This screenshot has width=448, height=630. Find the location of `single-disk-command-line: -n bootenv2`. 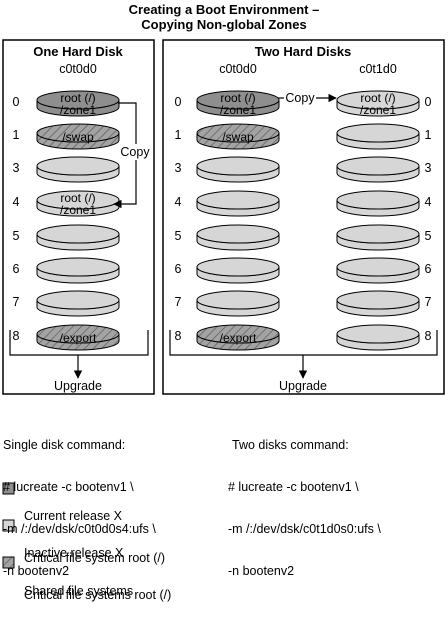

single-disk-command-line: -n bootenv2 is located at coordinates (36, 571).